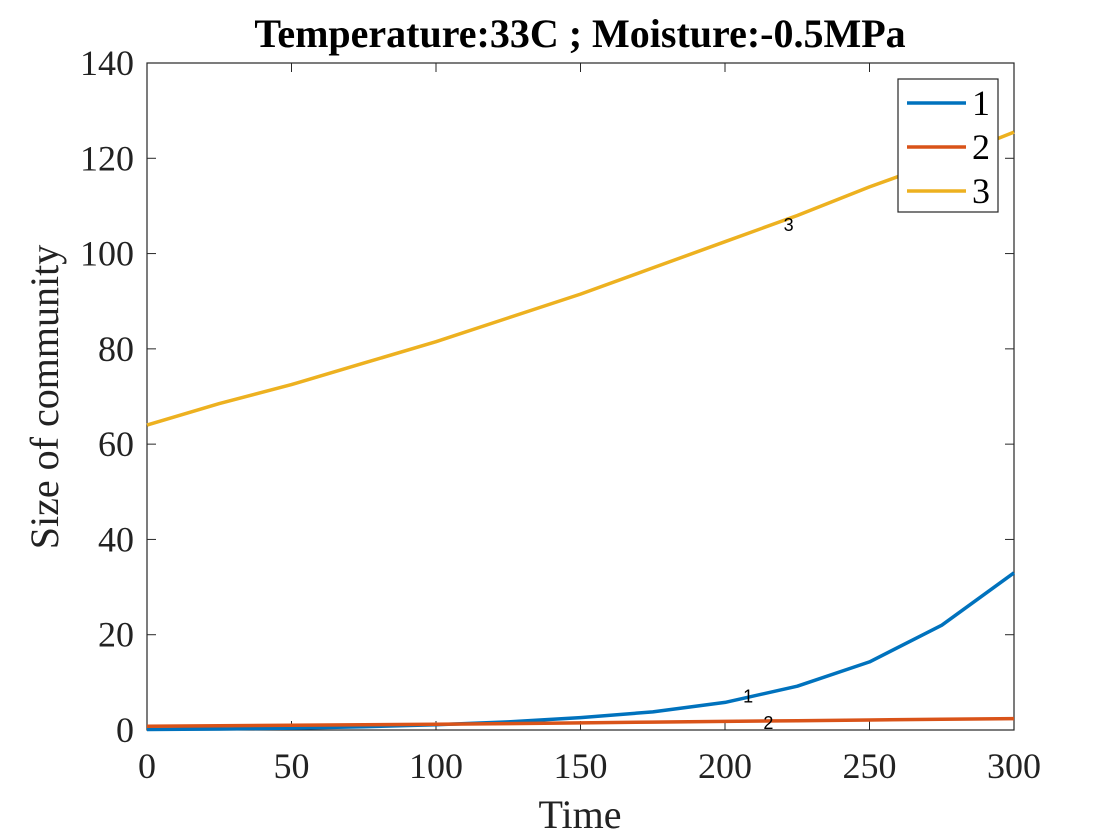 Image resolution: width=1120 pixels, height=840 pixels. Describe the element at coordinates (789, 225) in the screenshot. I see `inline-label-3: 3` at that location.